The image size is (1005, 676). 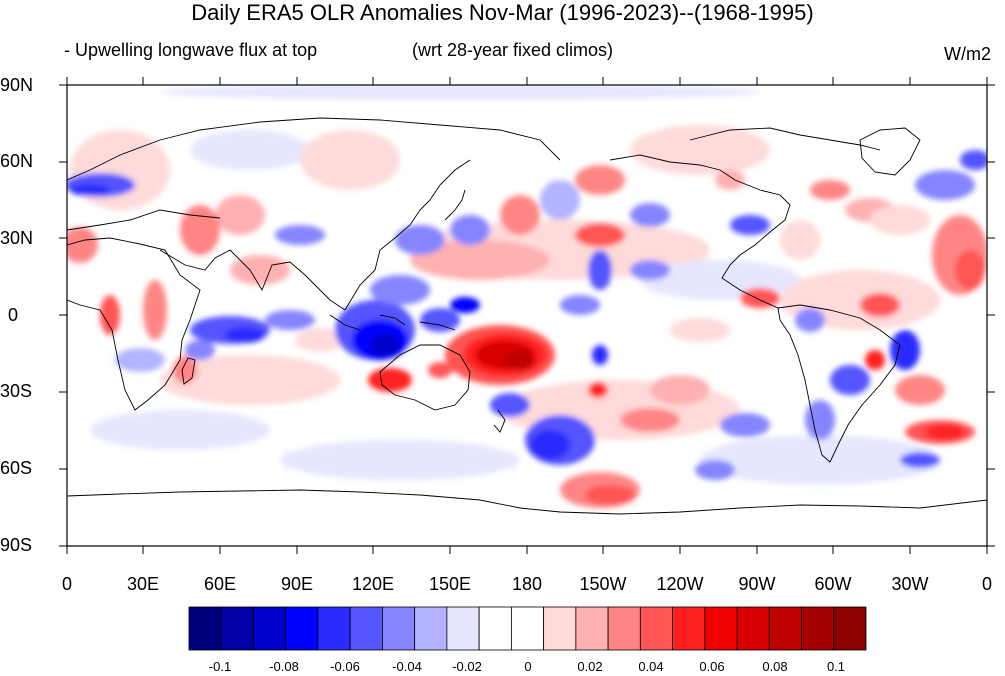 I want to click on subtitle-variable: - Upwelling longwave flux at top, so click(x=191, y=50).